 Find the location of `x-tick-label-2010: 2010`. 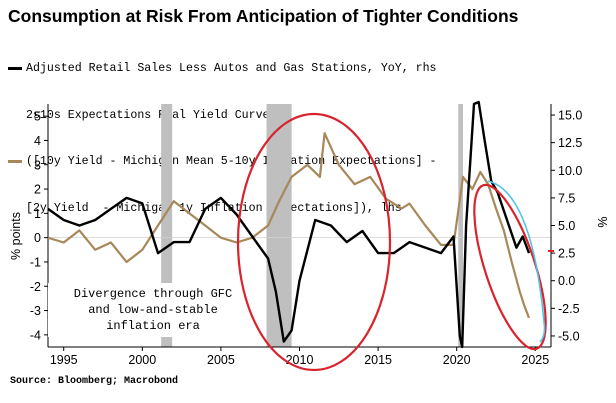

x-tick-label-2010: 2010 is located at coordinates (300, 360).